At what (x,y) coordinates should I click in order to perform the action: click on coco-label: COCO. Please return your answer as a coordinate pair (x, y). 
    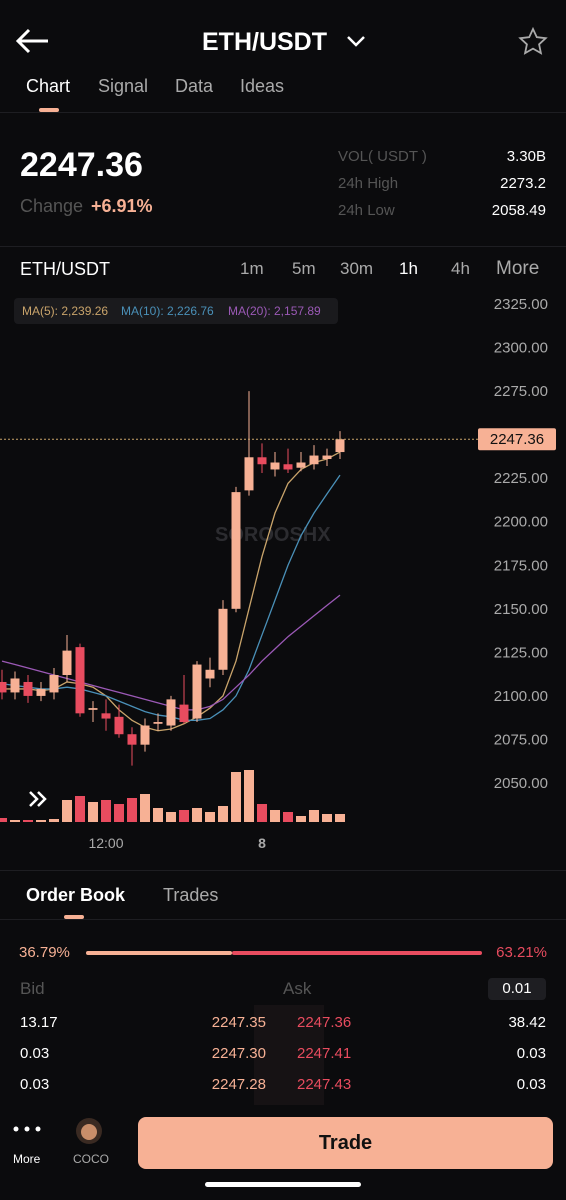
    Looking at the image, I should click on (91, 1159).